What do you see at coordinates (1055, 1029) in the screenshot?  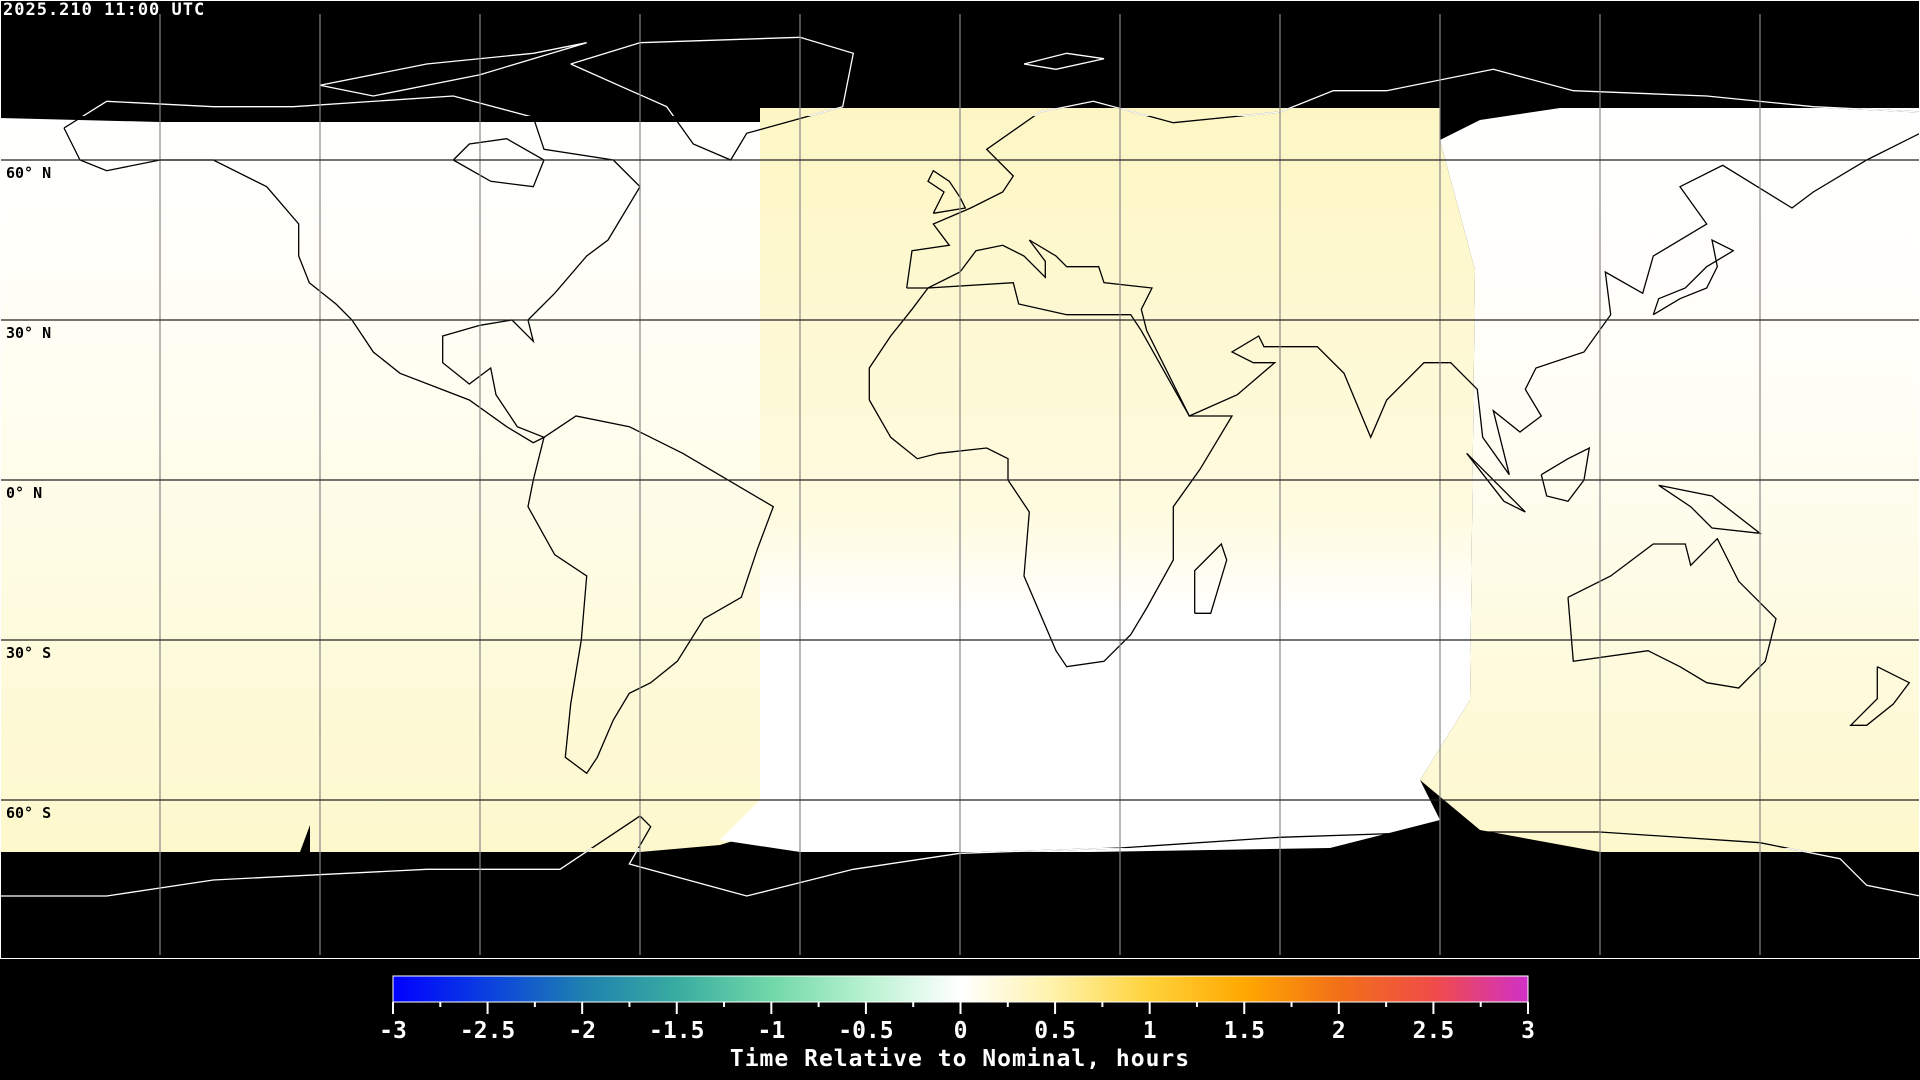 I see `colorbar-tick-label: 0.5` at bounding box center [1055, 1029].